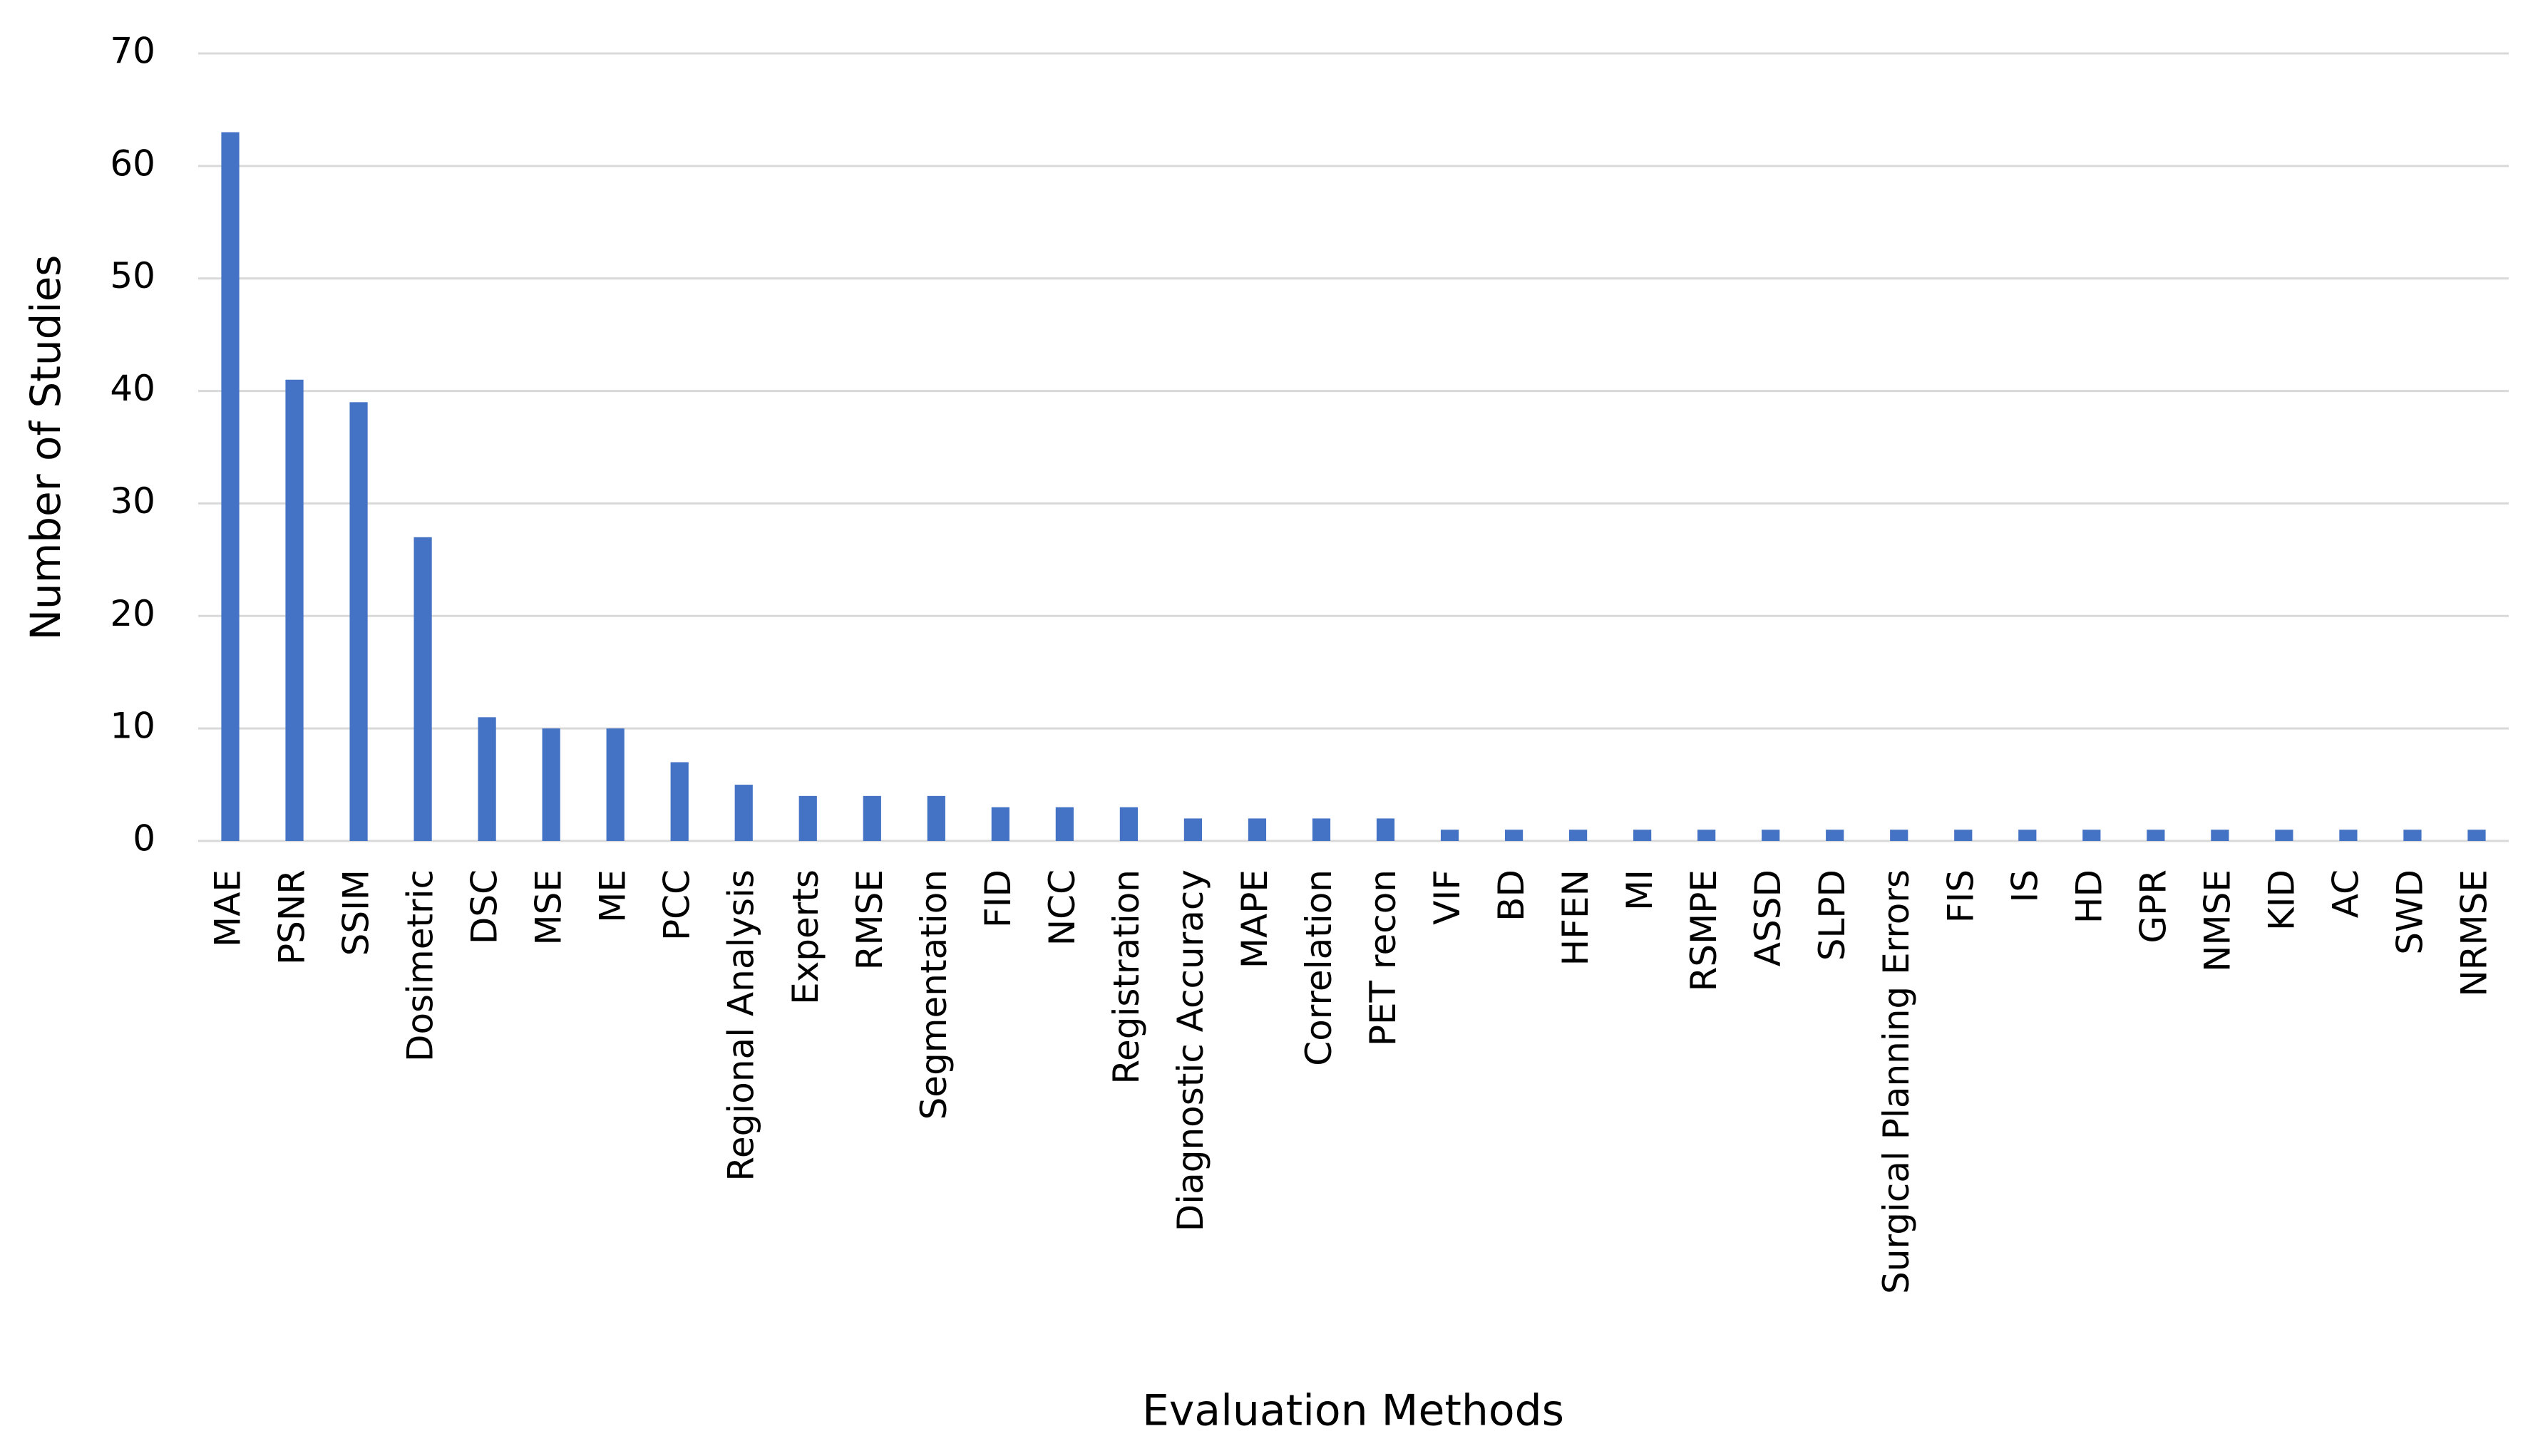  Describe the element at coordinates (806, 937) in the screenshot. I see `x-tick-label: Experts` at that location.